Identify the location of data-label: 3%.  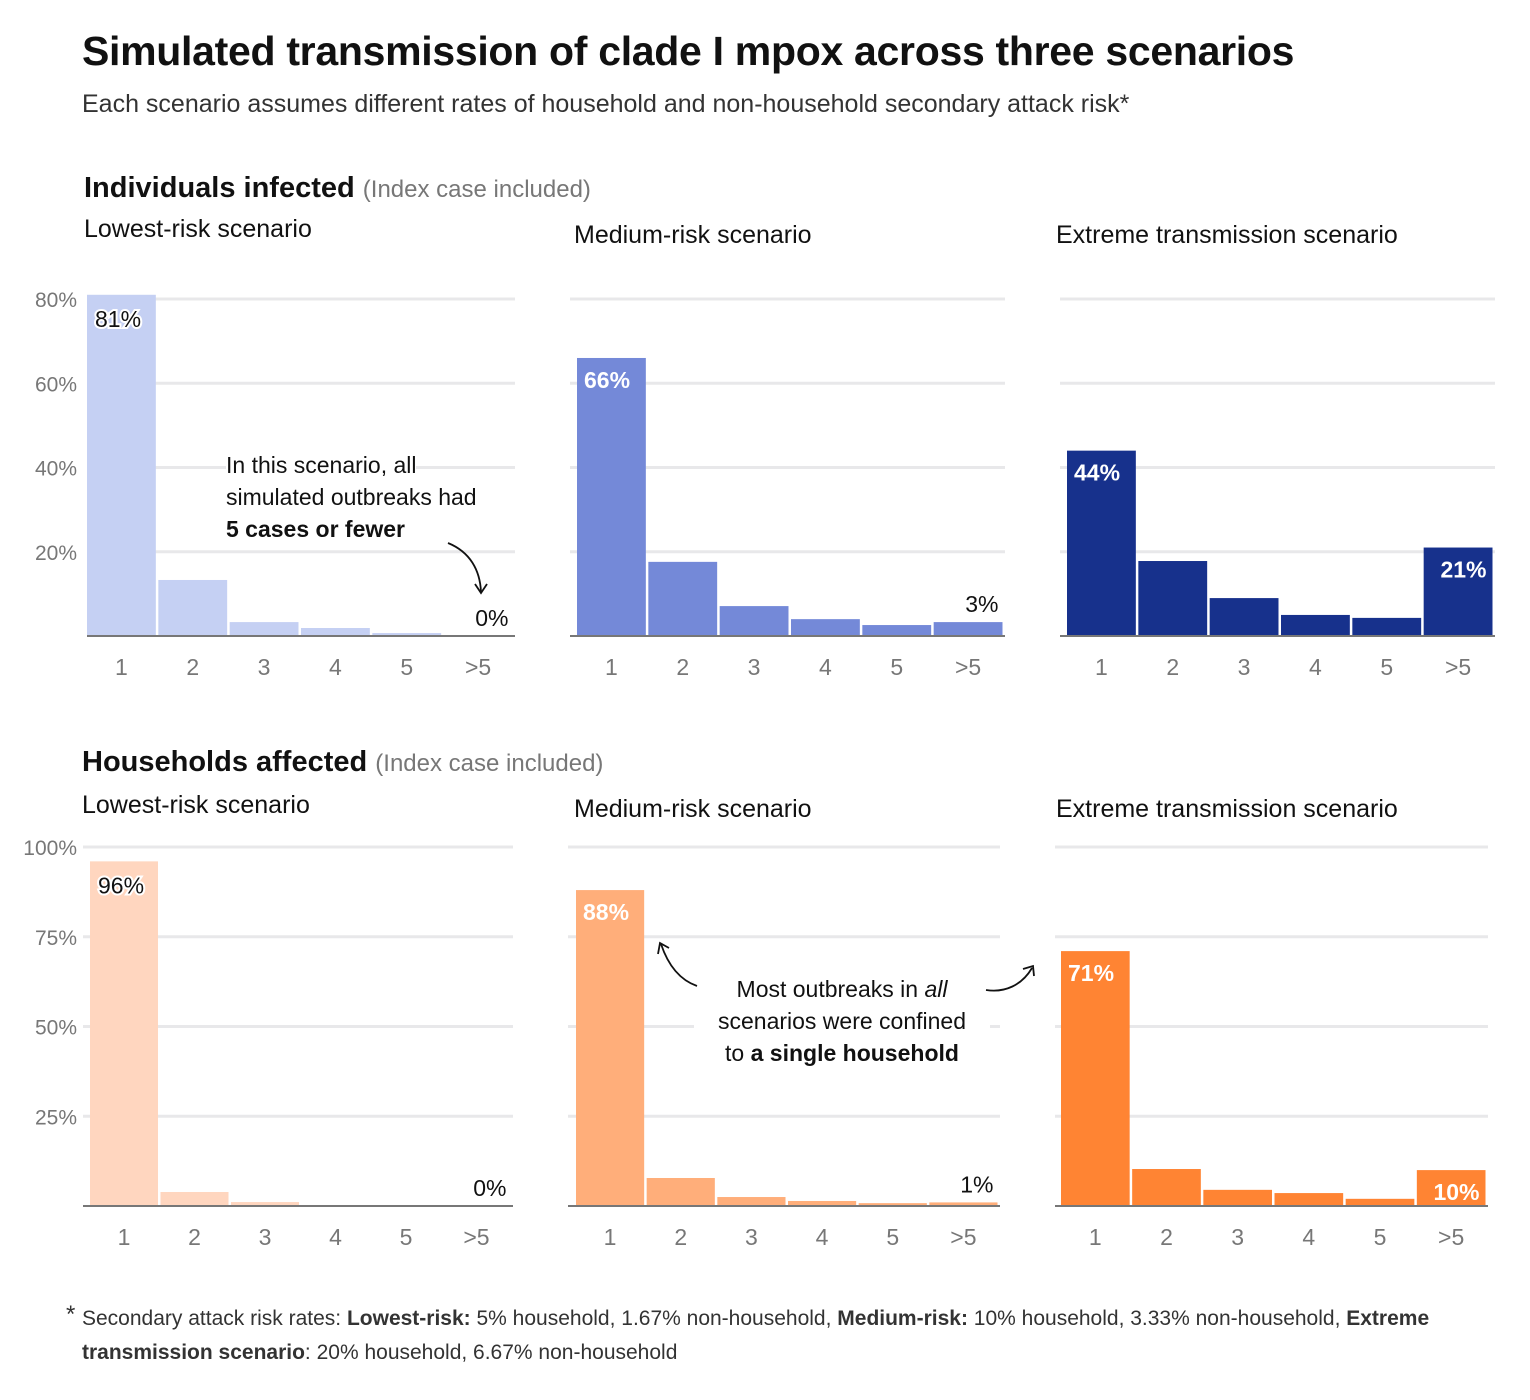
(981, 604).